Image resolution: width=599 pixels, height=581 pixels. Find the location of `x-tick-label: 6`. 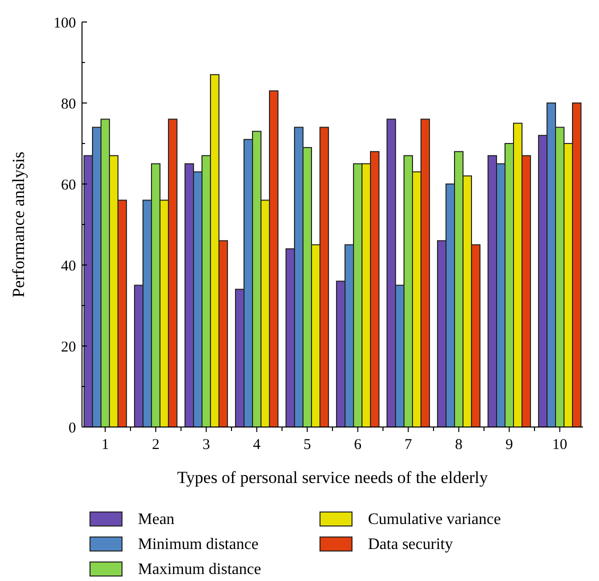

x-tick-label: 6 is located at coordinates (358, 445).